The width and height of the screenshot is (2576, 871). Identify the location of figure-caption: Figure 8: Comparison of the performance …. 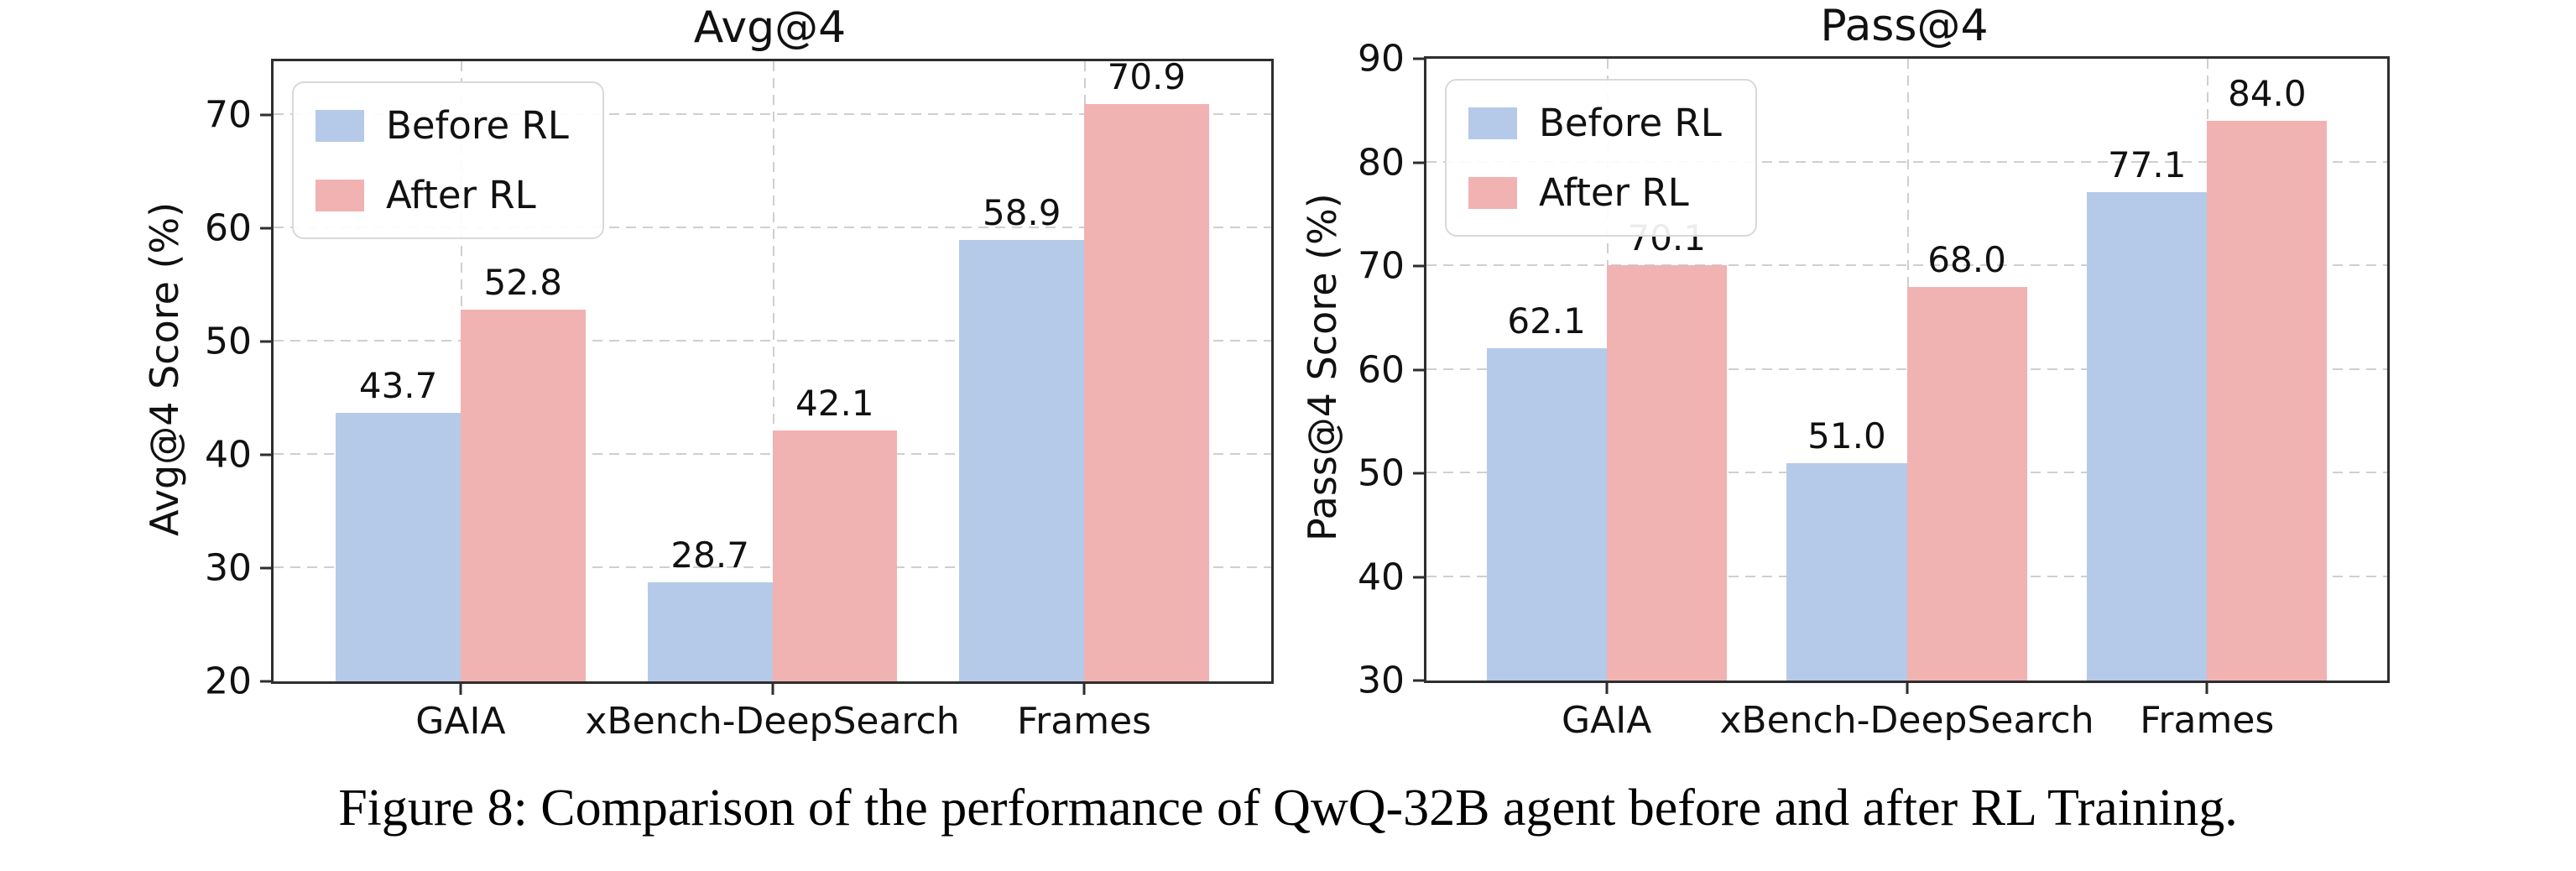
(1288, 808).